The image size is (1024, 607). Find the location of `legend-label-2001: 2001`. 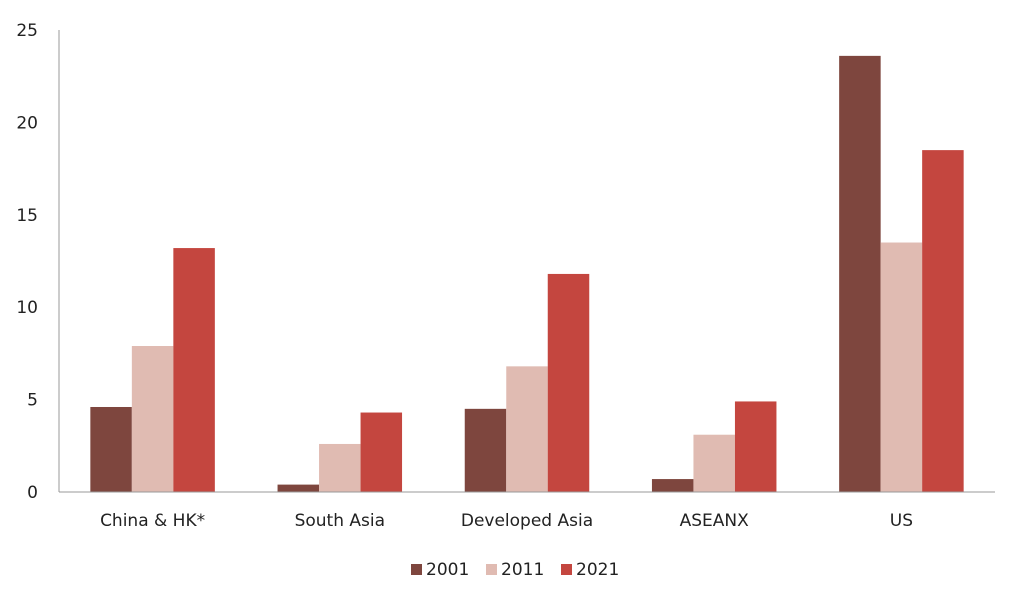

legend-label-2001: 2001 is located at coordinates (447, 570).